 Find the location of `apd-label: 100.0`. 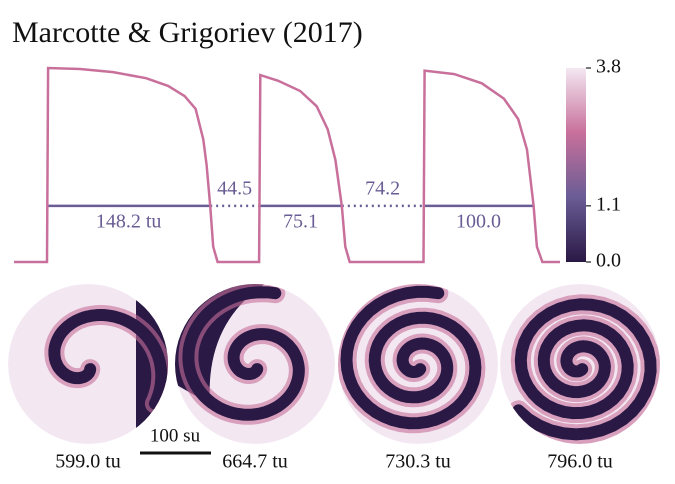

apd-label: 100.0 is located at coordinates (478, 221).